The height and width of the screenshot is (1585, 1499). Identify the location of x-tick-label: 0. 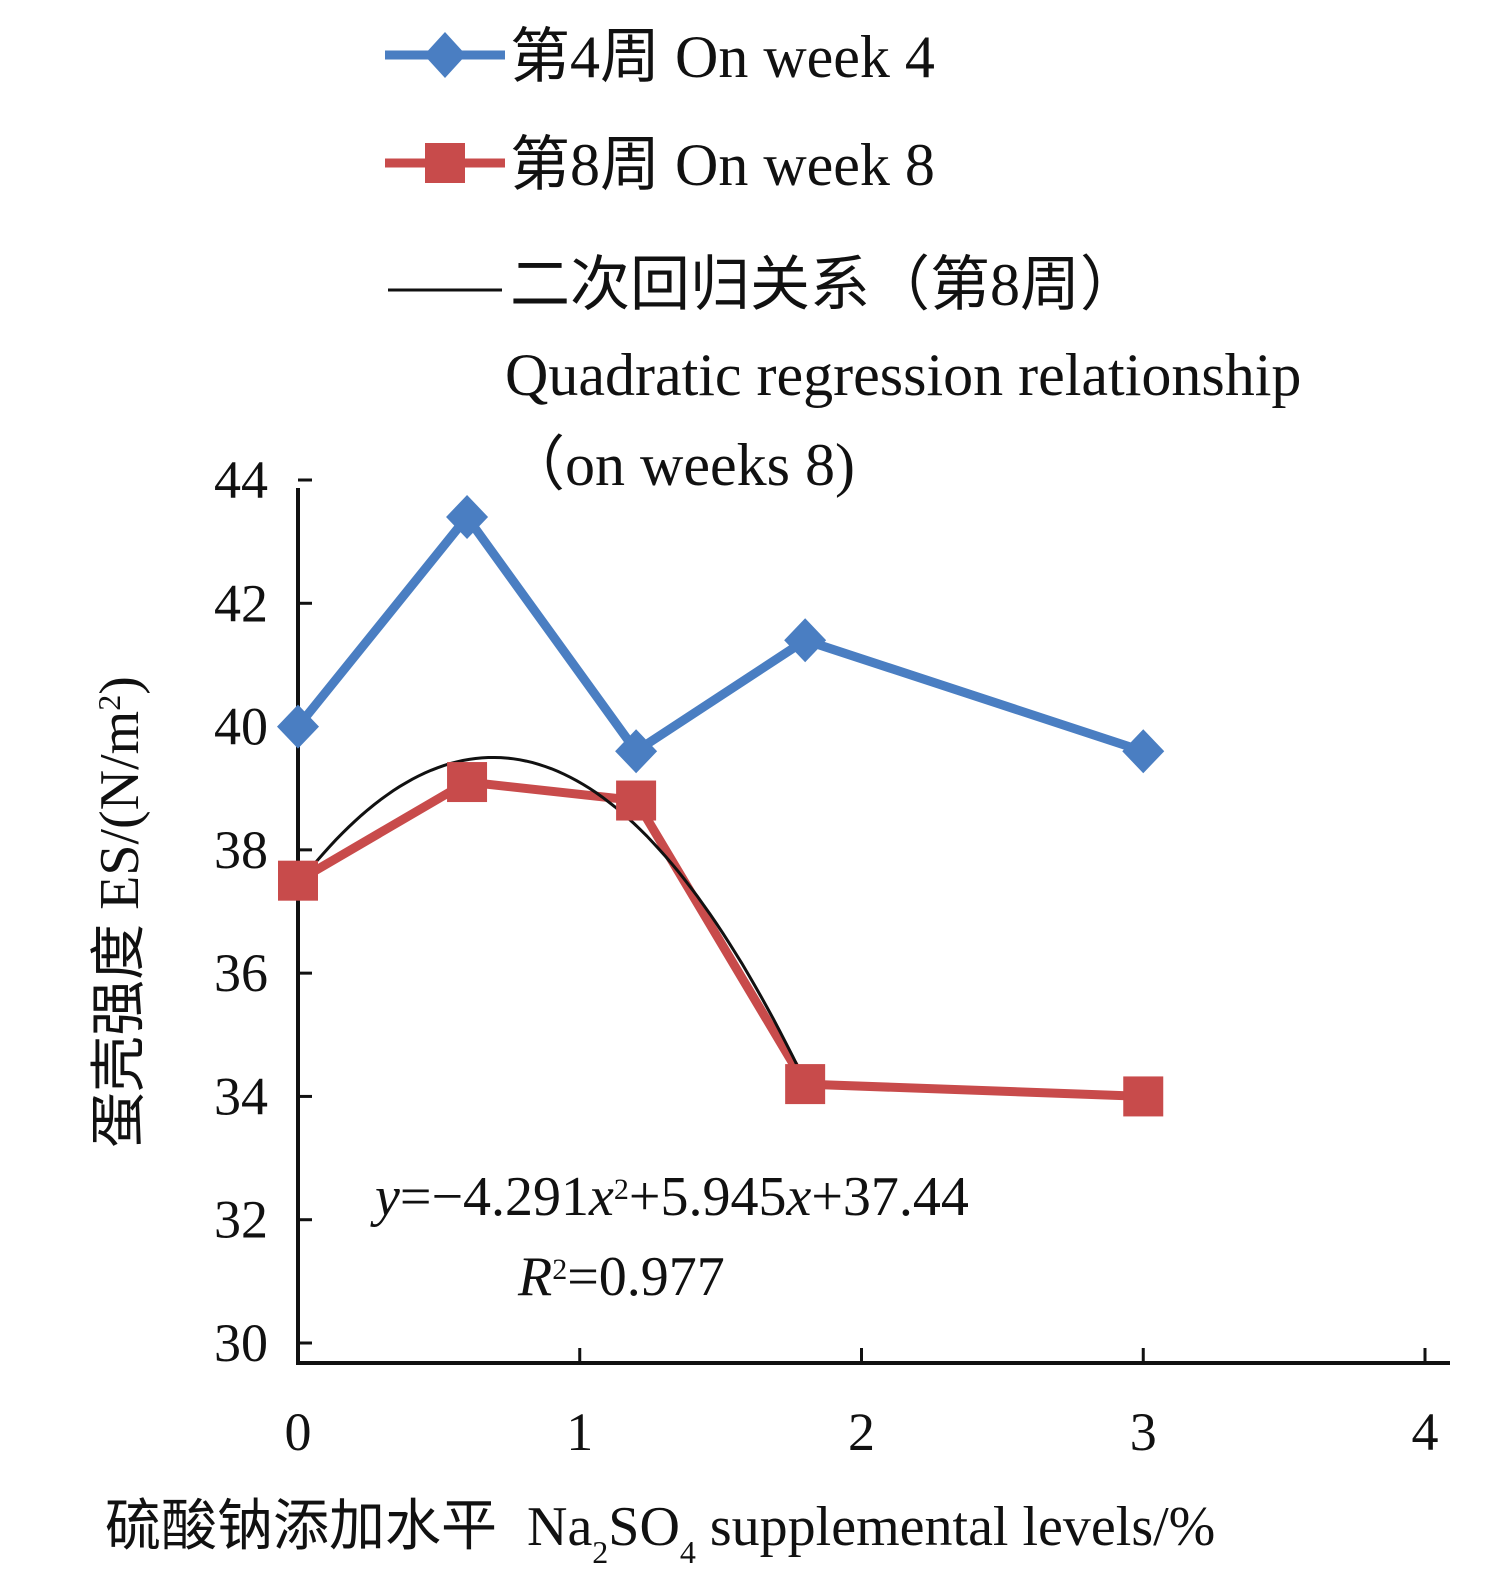
(298, 1432).